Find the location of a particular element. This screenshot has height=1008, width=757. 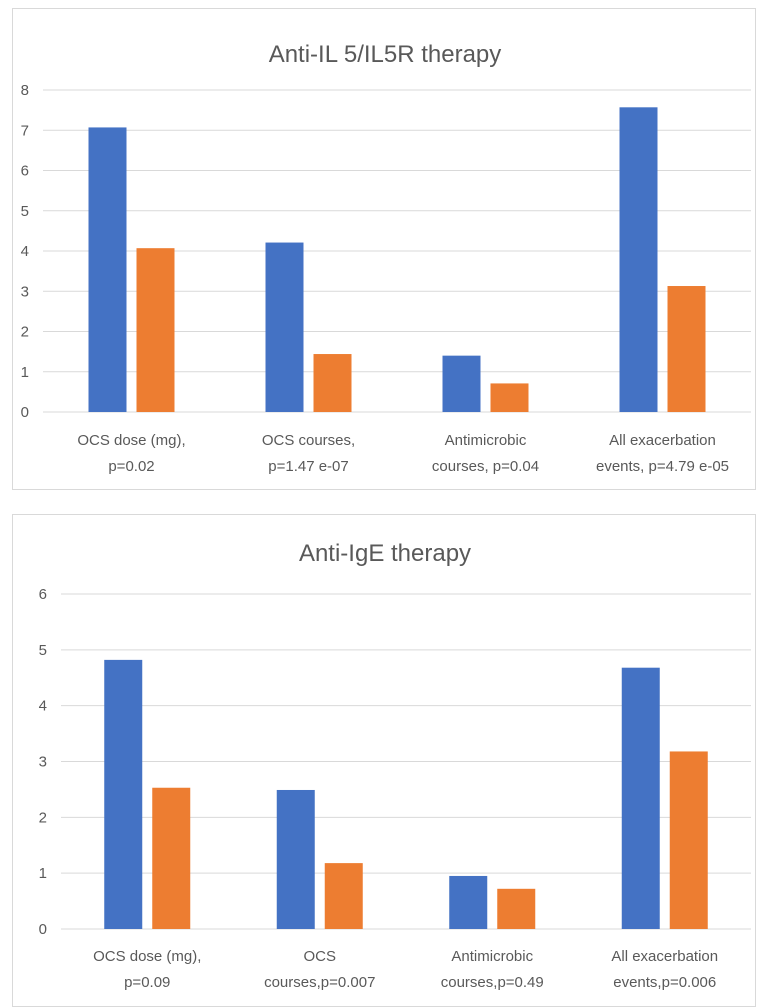

y-tick-label-8: 8 is located at coordinates (25, 90).